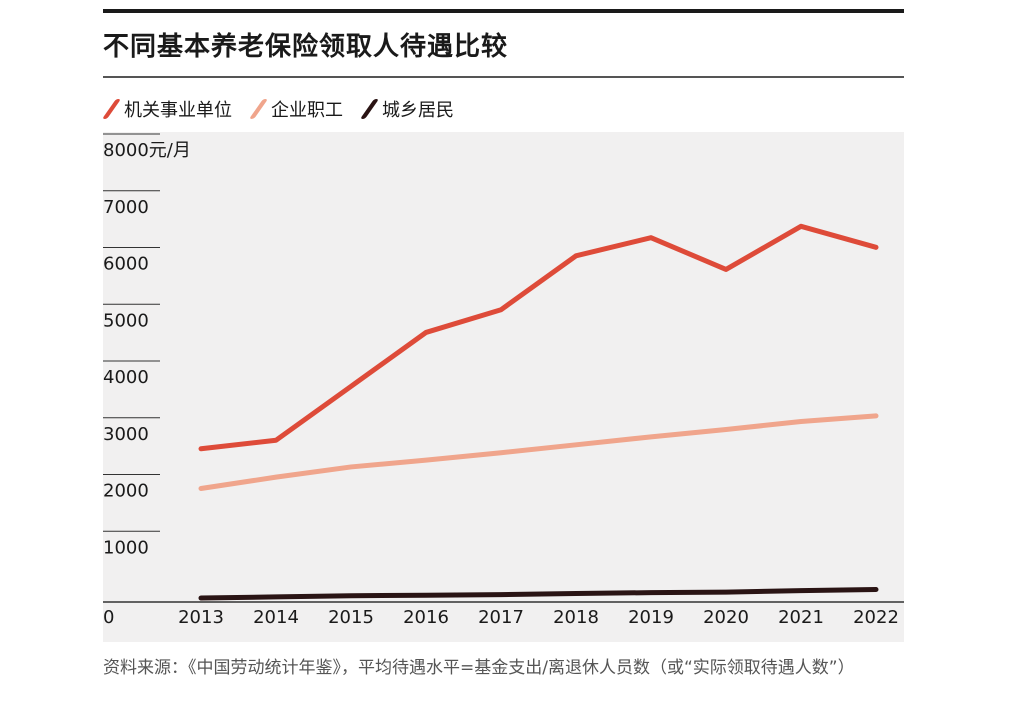 The height and width of the screenshot is (717, 1024). I want to click on x-tick-label: 2016, so click(426, 617).